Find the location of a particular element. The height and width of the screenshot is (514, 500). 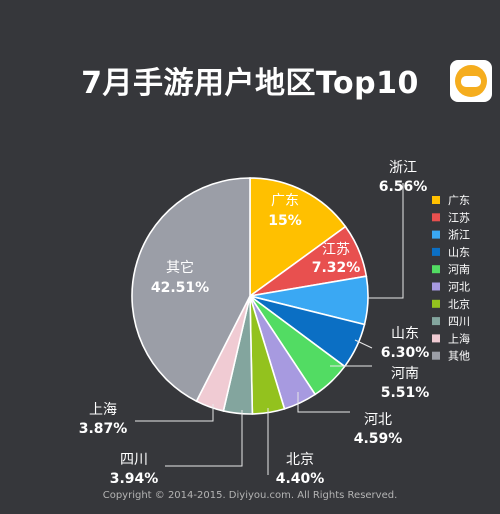

gamepad-icon is located at coordinates (471, 81).